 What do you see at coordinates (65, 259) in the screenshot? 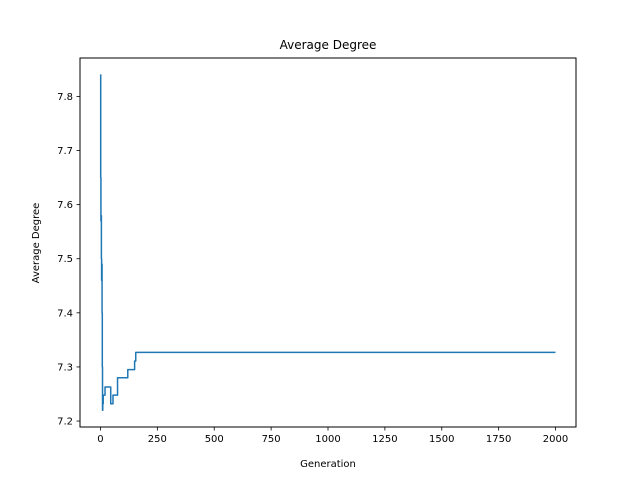
I see `y-tick-label: 7.5` at bounding box center [65, 259].